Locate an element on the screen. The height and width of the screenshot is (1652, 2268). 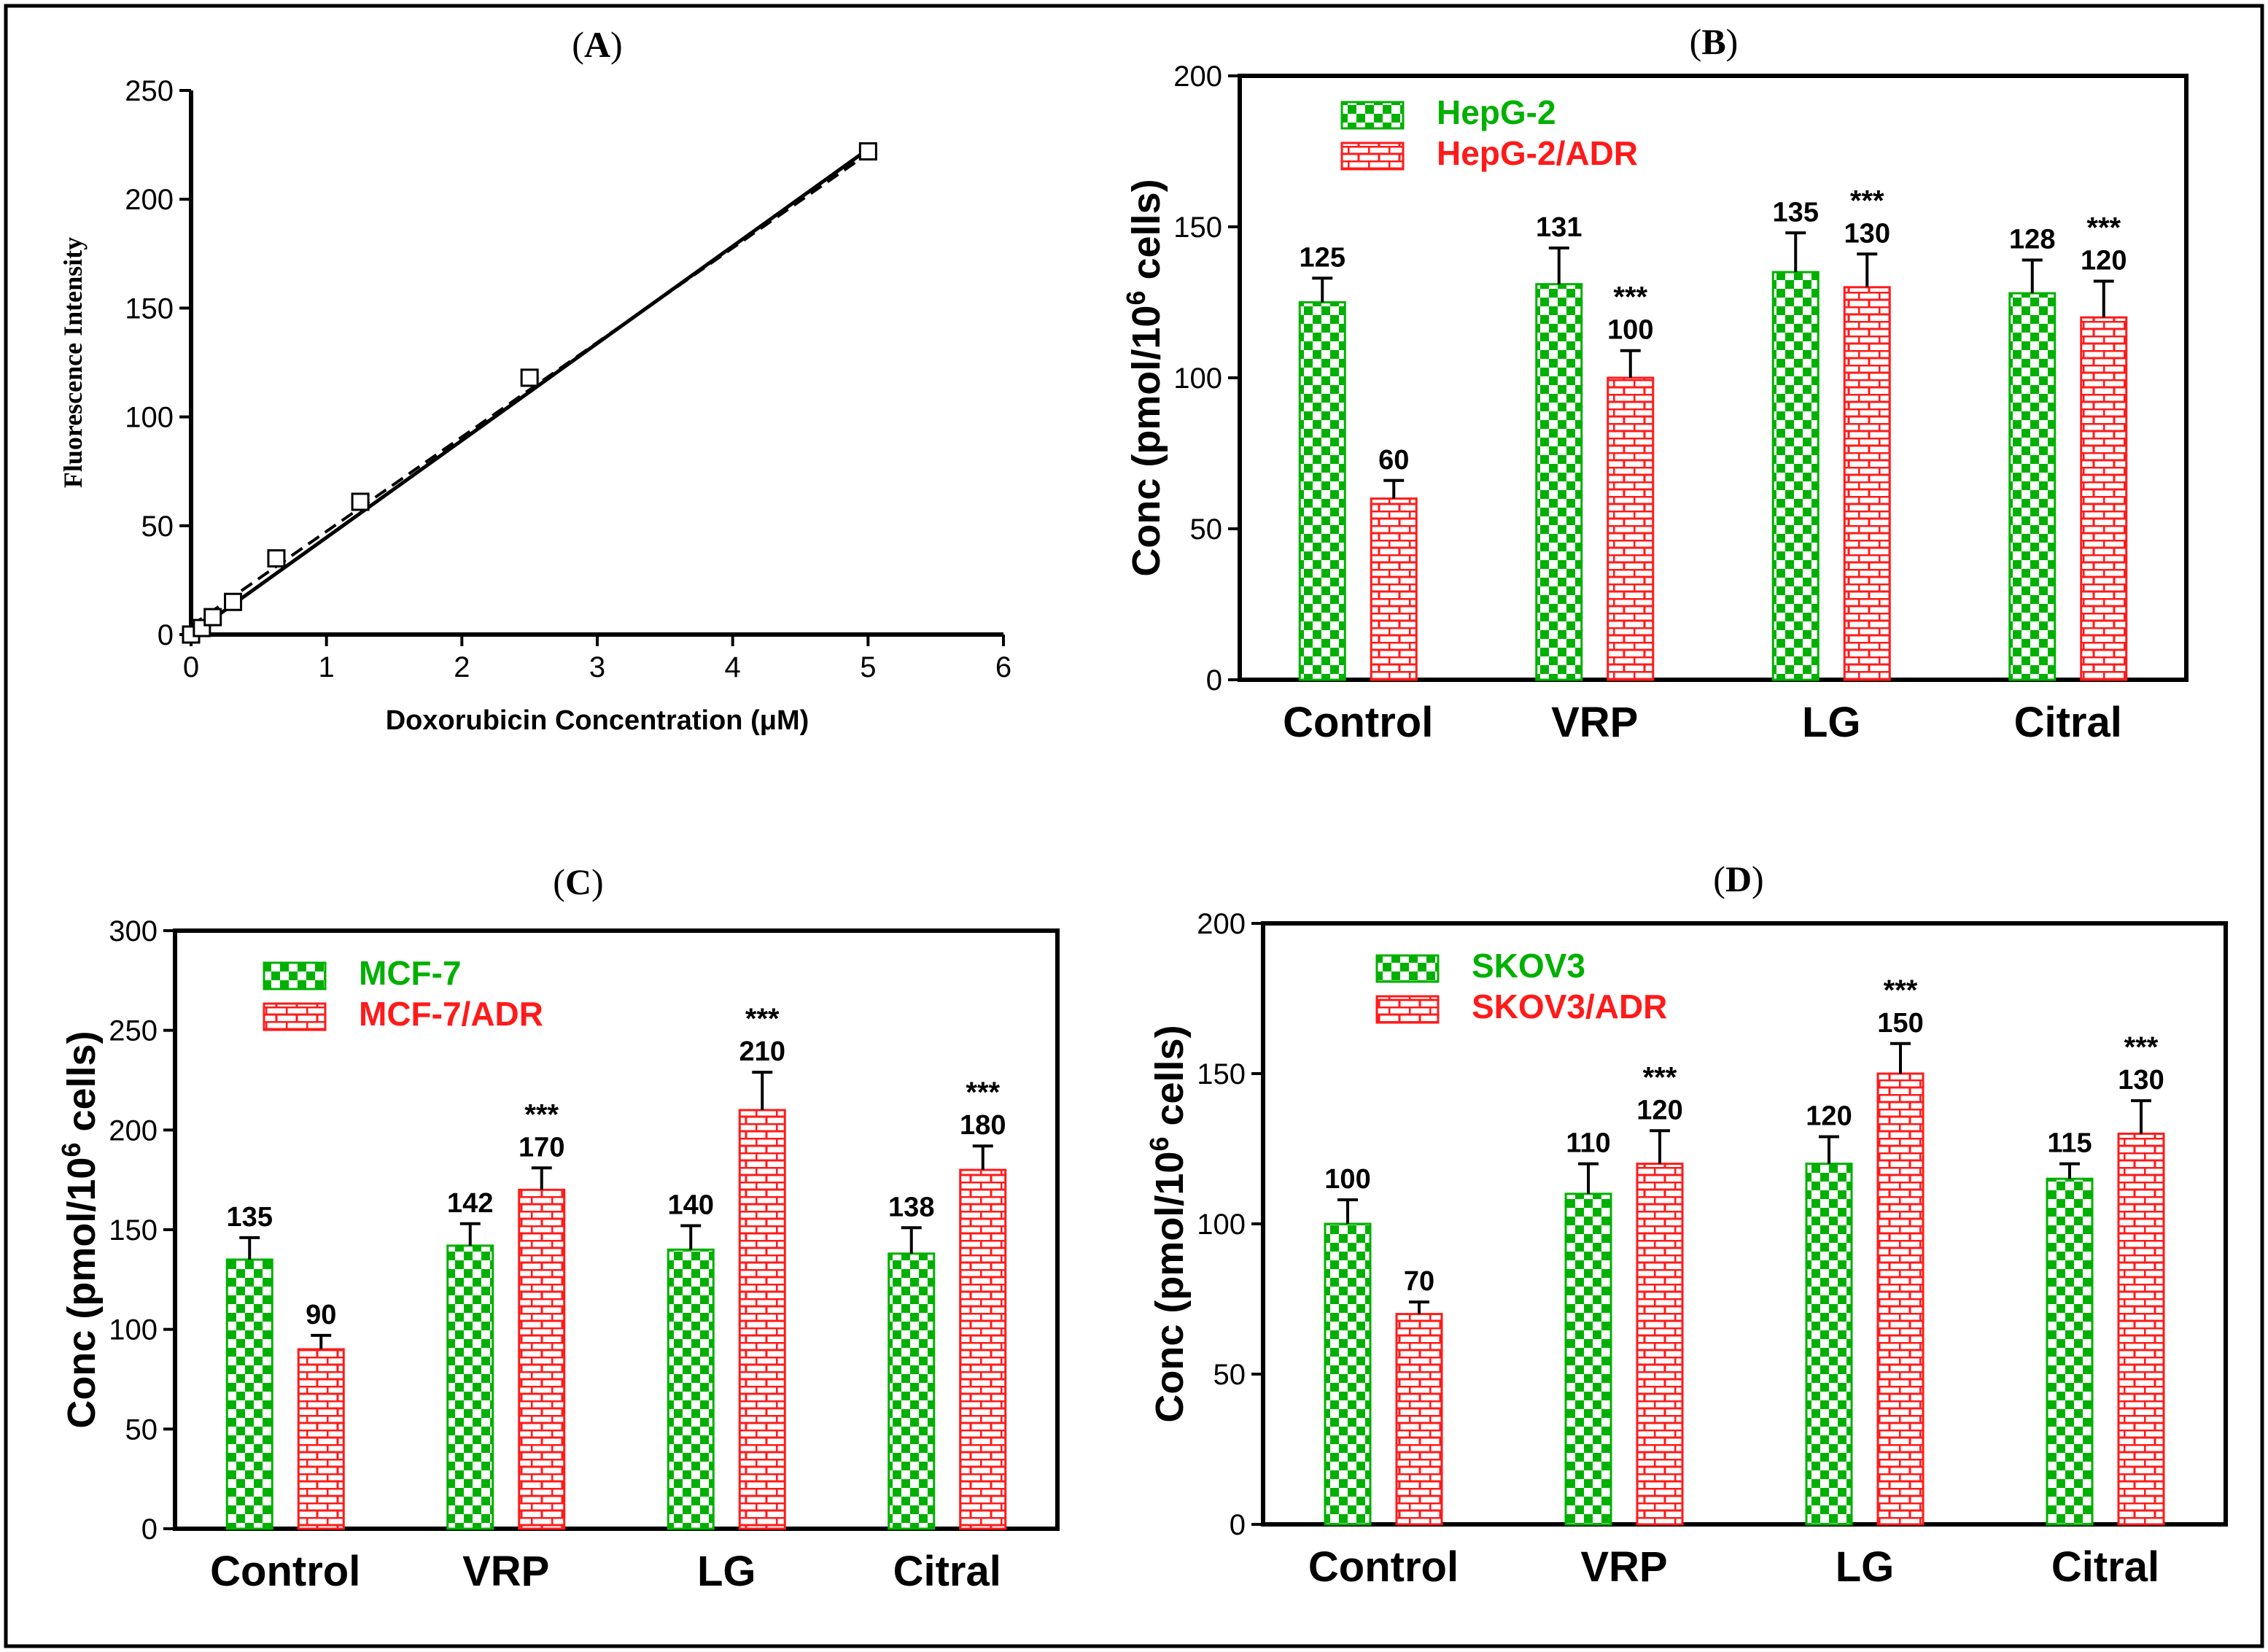
value-label: 210 is located at coordinates (762, 1051).